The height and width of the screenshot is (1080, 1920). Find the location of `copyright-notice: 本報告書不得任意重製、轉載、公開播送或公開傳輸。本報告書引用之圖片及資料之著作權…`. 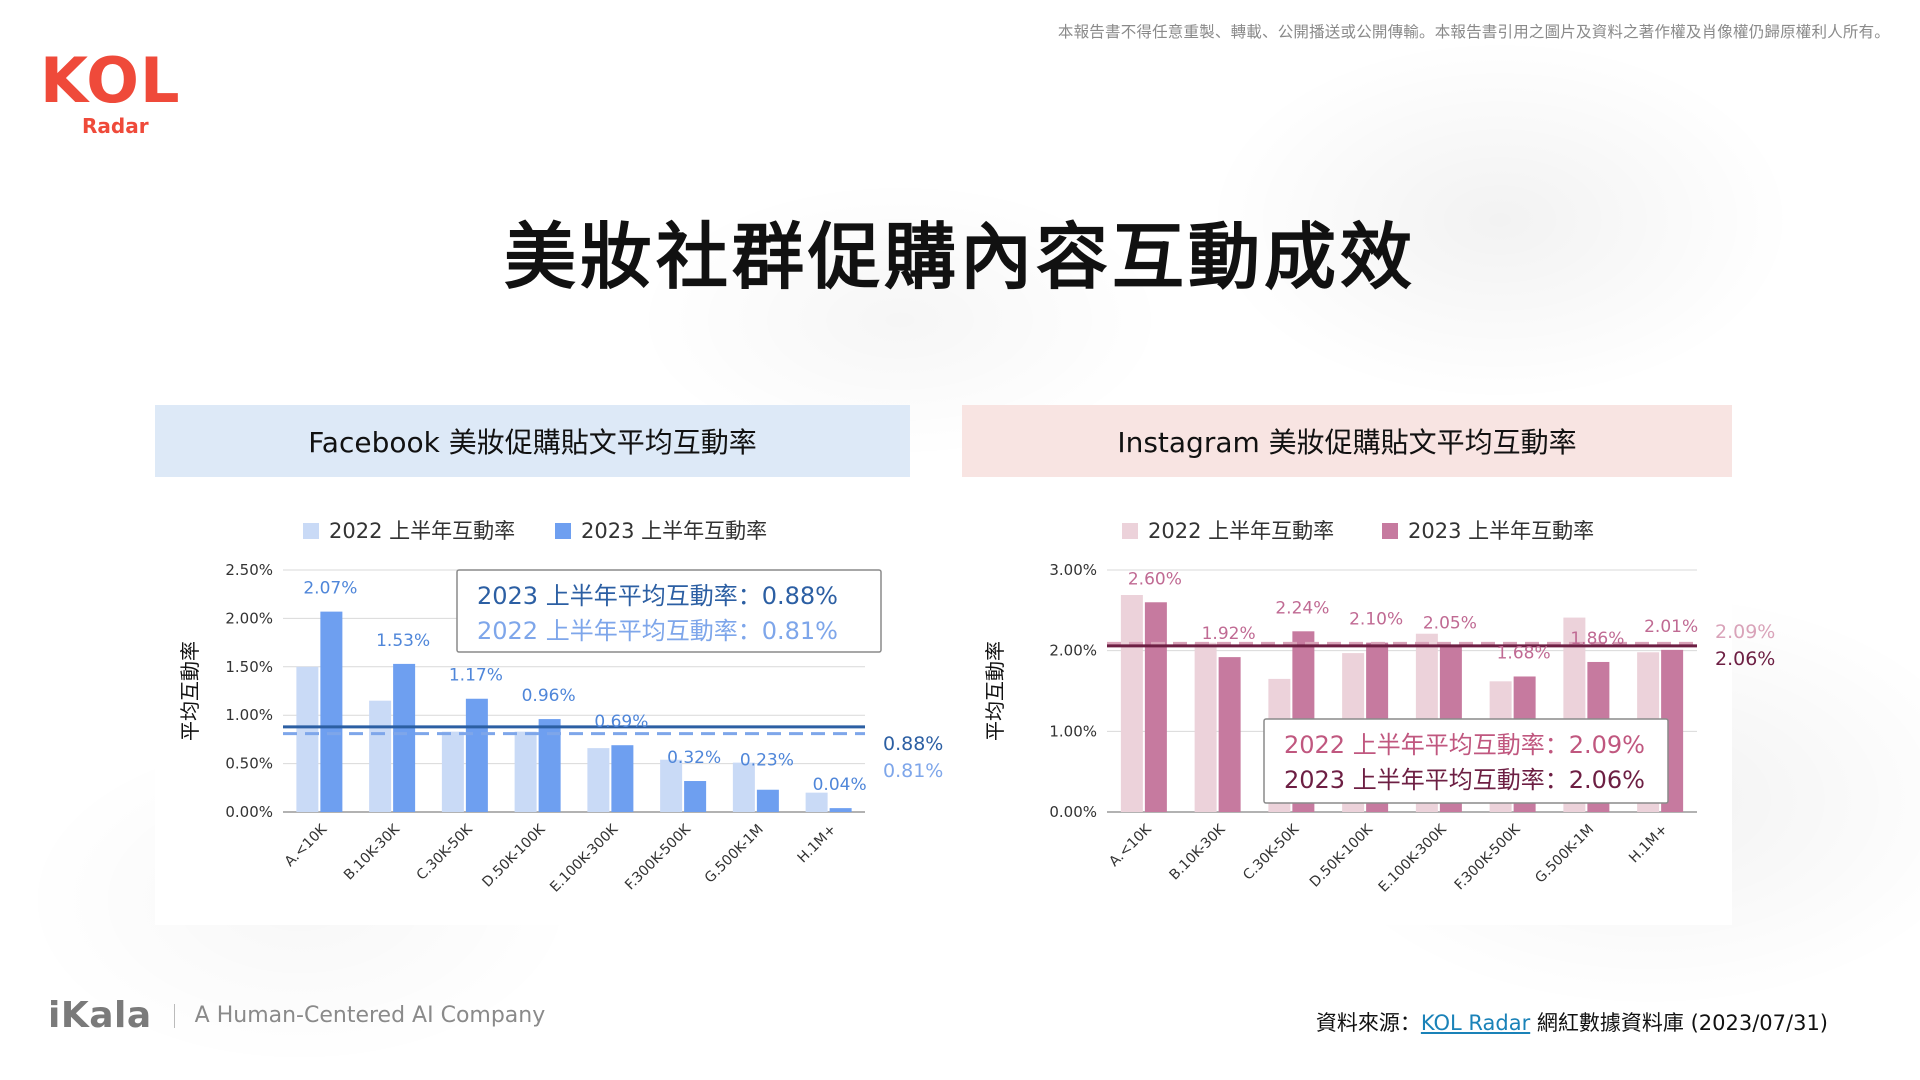

copyright-notice: 本報告書不得任意重製、轉載、公開播送或公開傳輸。本報告書引用之圖片及資料之著作權… is located at coordinates (1473, 32).